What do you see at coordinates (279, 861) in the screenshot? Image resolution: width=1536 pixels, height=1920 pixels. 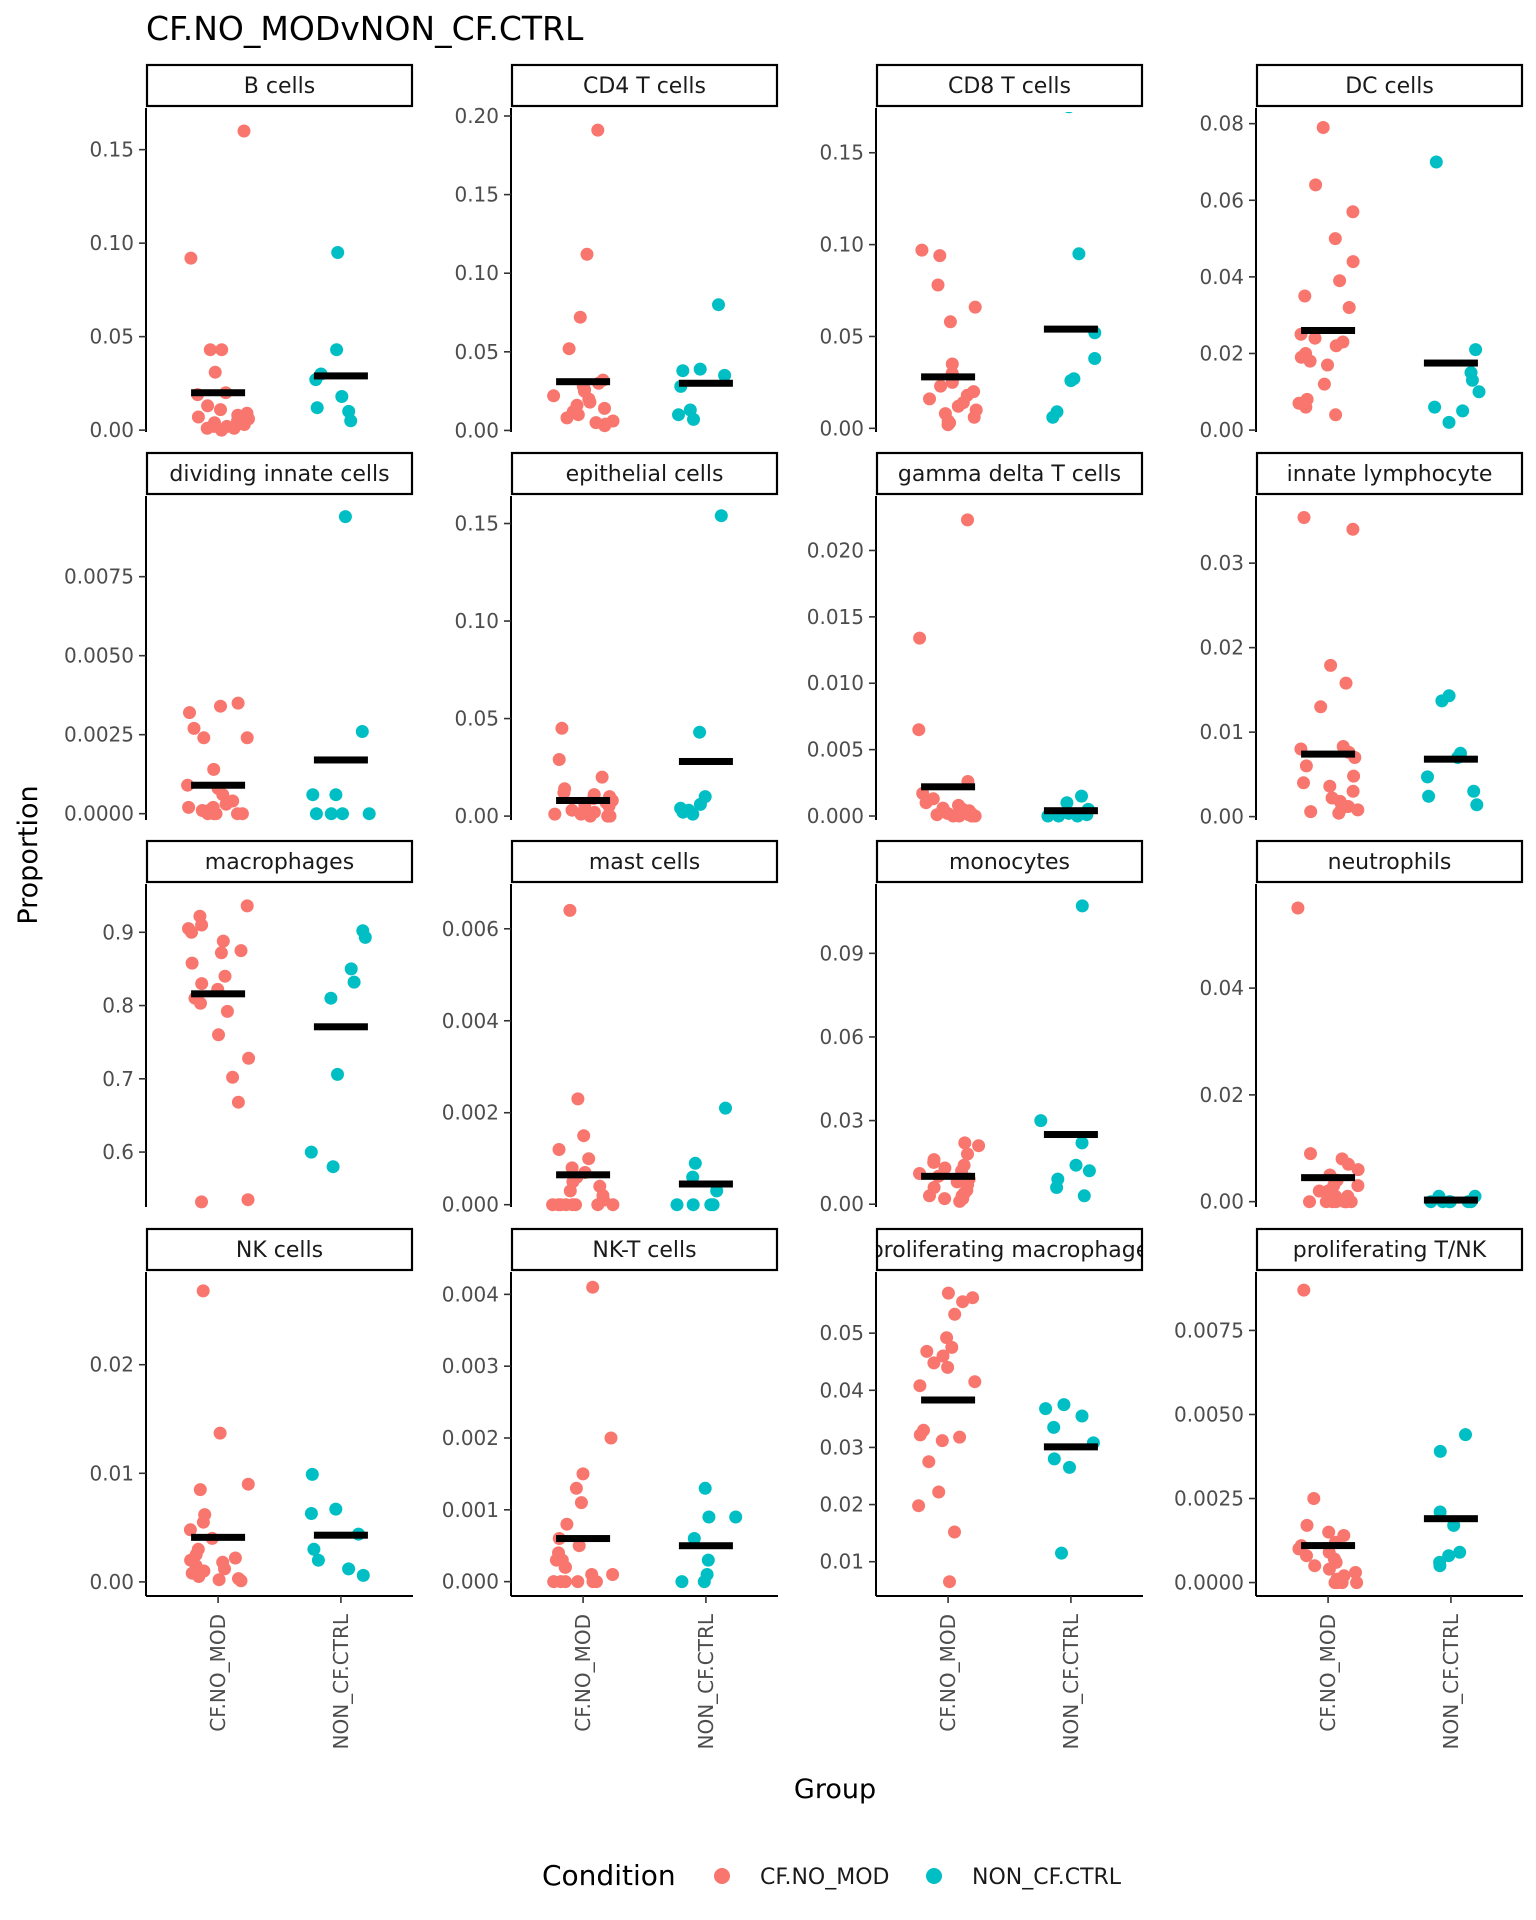 I see `strip-macrophages` at bounding box center [279, 861].